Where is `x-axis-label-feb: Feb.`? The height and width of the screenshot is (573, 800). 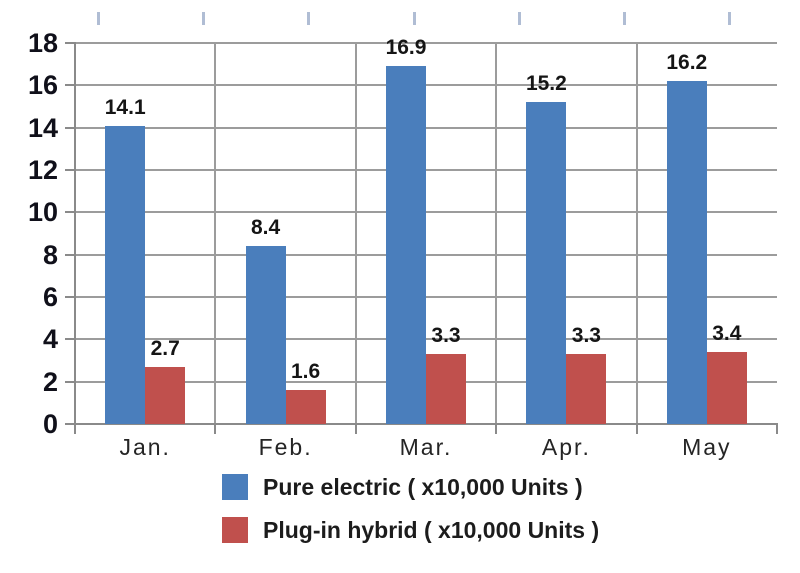
x-axis-label-feb: Feb. is located at coordinates (285, 447).